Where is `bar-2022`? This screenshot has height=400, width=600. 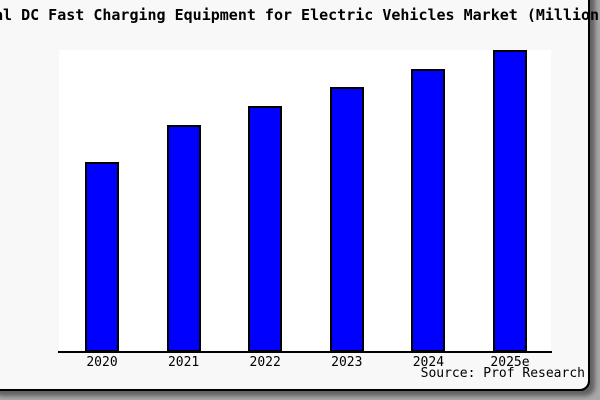
bar-2022 is located at coordinates (265, 229).